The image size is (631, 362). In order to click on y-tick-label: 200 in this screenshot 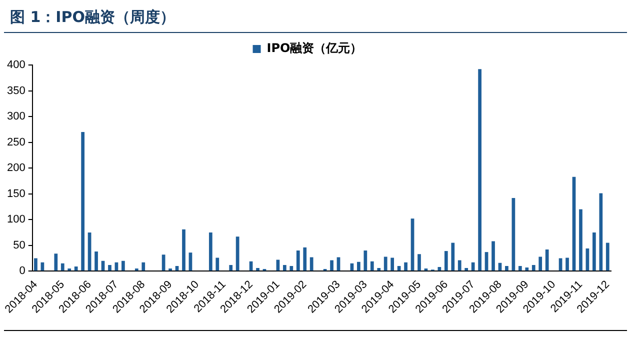, I will do `click(16, 168)`.